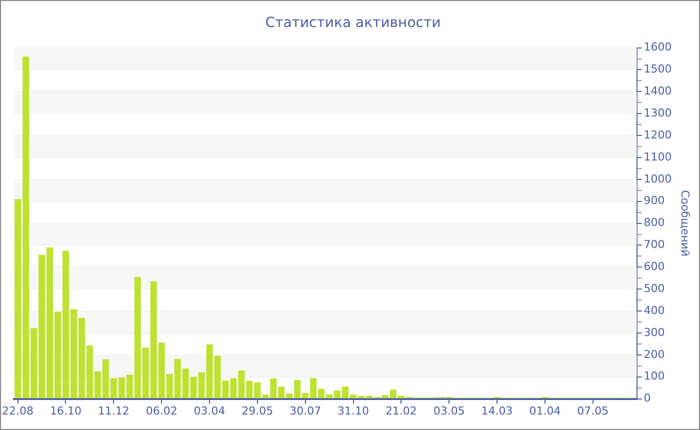  I want to click on y-tick-label: 1000, so click(658, 179).